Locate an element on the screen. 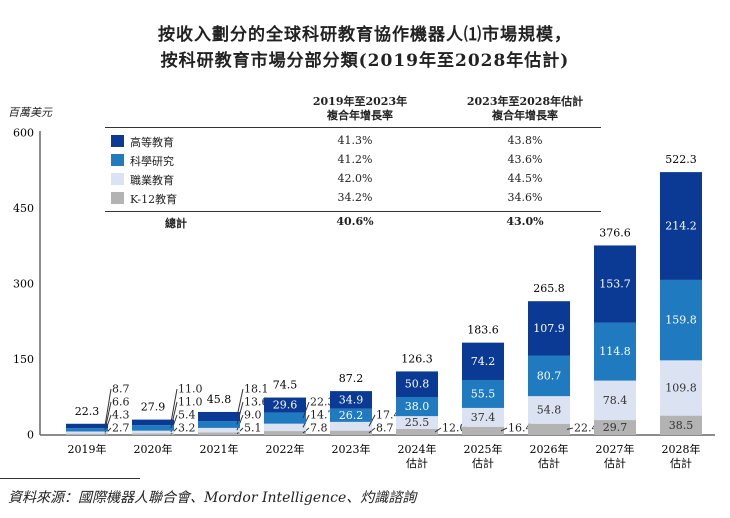 The width and height of the screenshot is (730, 518). segment-label: 18.1 is located at coordinates (256, 389).